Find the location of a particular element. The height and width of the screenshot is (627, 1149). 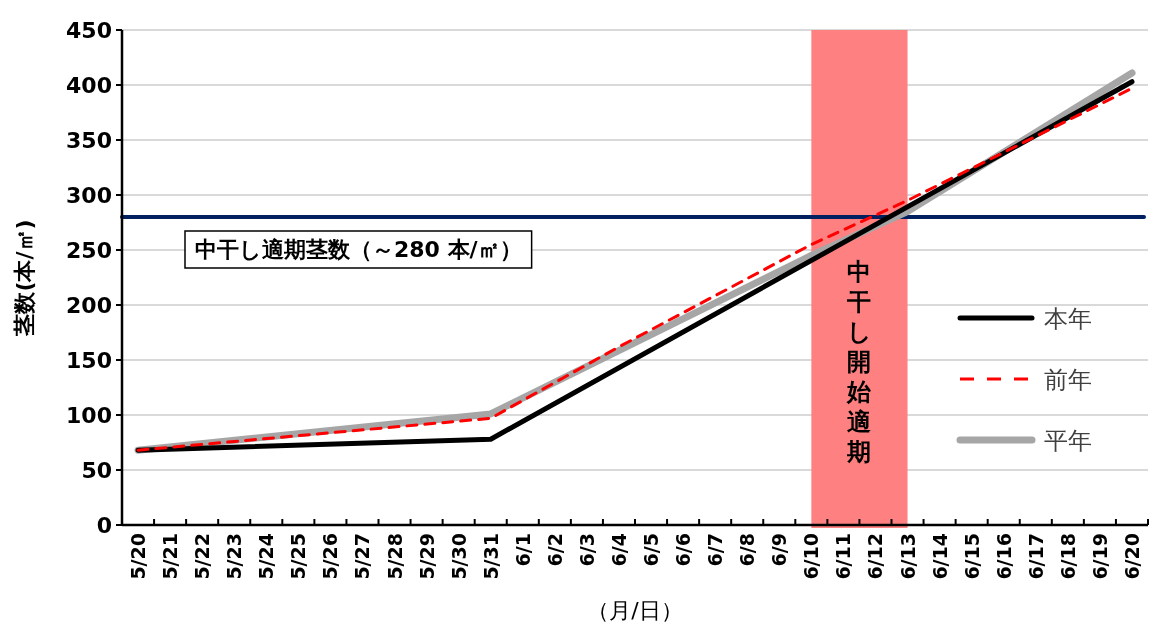

x-tick-label: 5/23 is located at coordinates (234, 556).